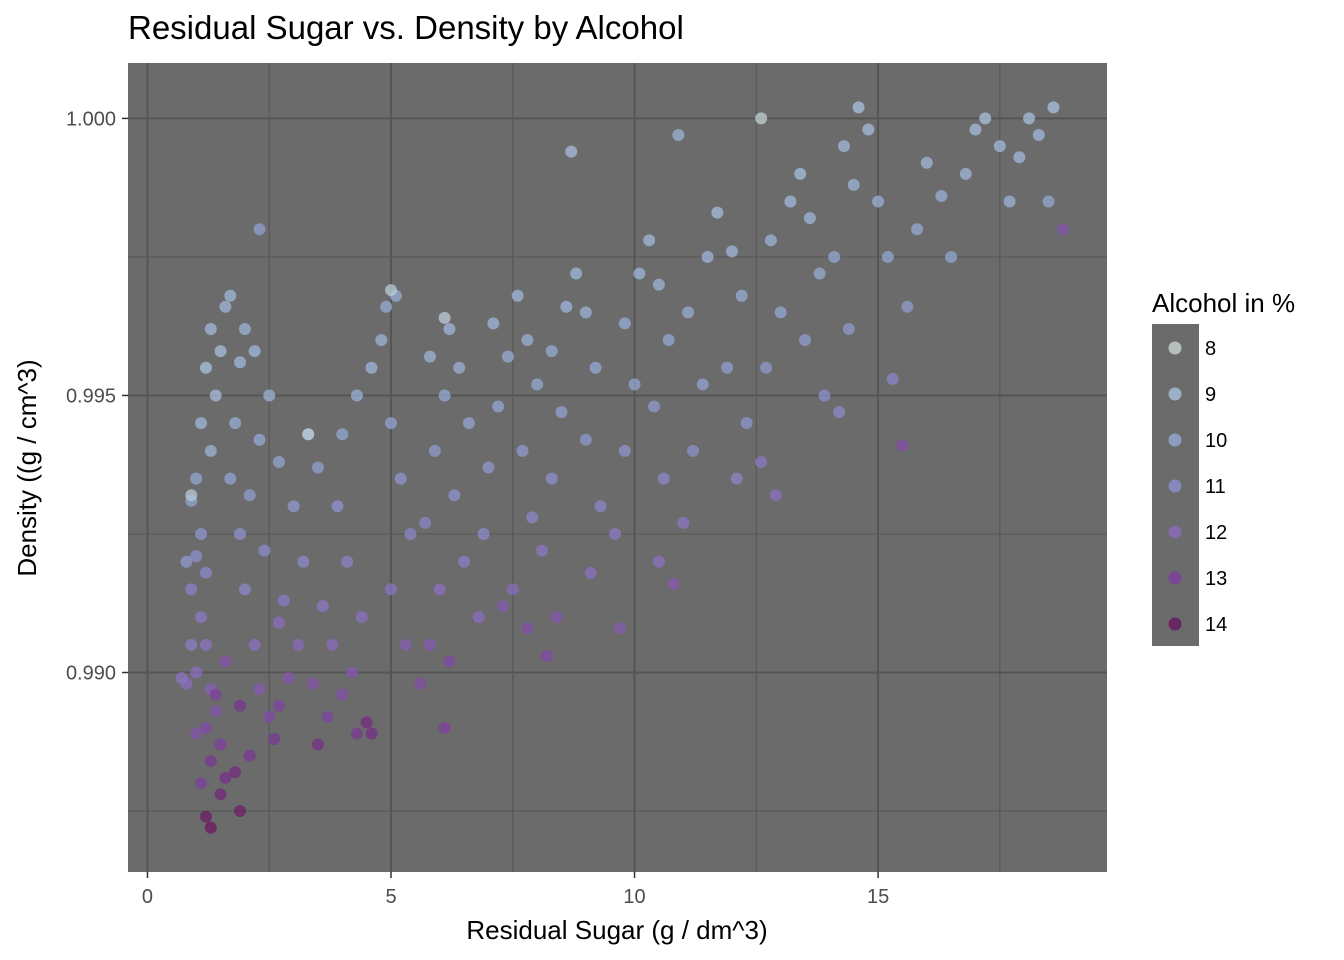 This screenshot has height=960, width=1344. Describe the element at coordinates (1223, 303) in the screenshot. I see `legend-title: Alcohol in %` at that location.